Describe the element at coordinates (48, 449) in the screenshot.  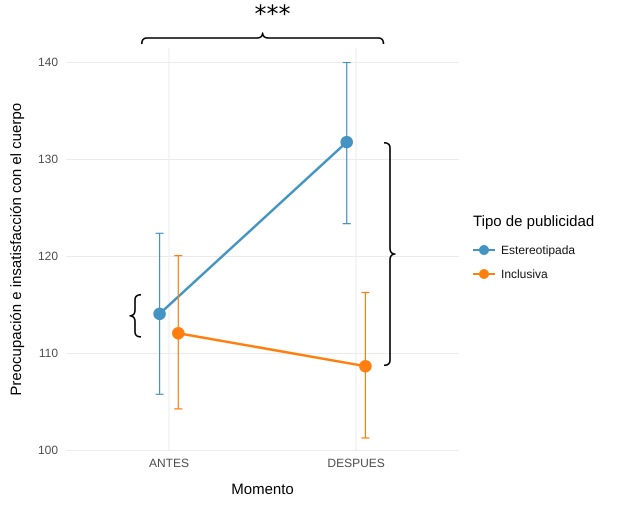
I see `y-tick-label: 100` at that location.